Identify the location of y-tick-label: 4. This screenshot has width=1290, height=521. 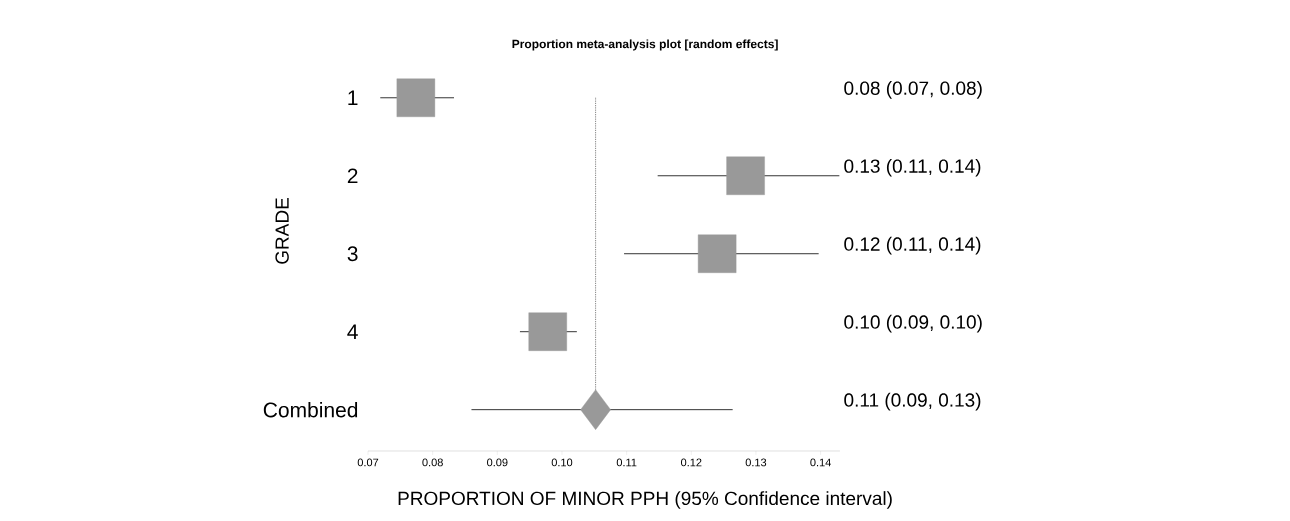
(352, 331).